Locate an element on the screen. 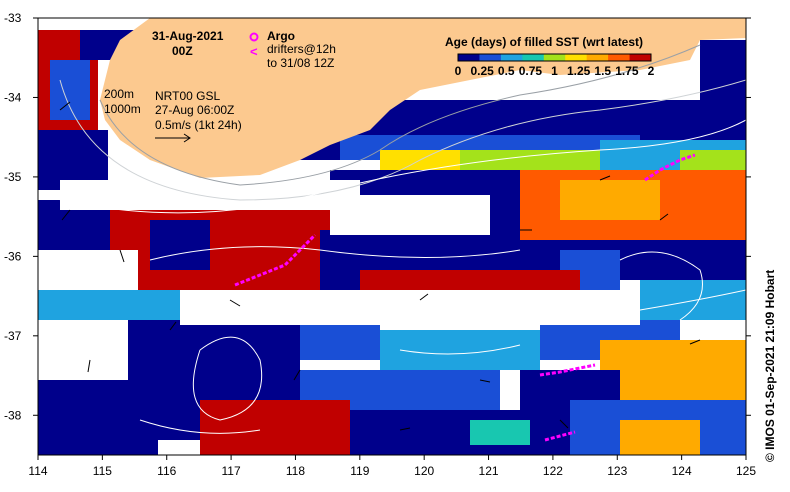  scale-label: 0.5m/s (1kt 24h) is located at coordinates (198, 125).